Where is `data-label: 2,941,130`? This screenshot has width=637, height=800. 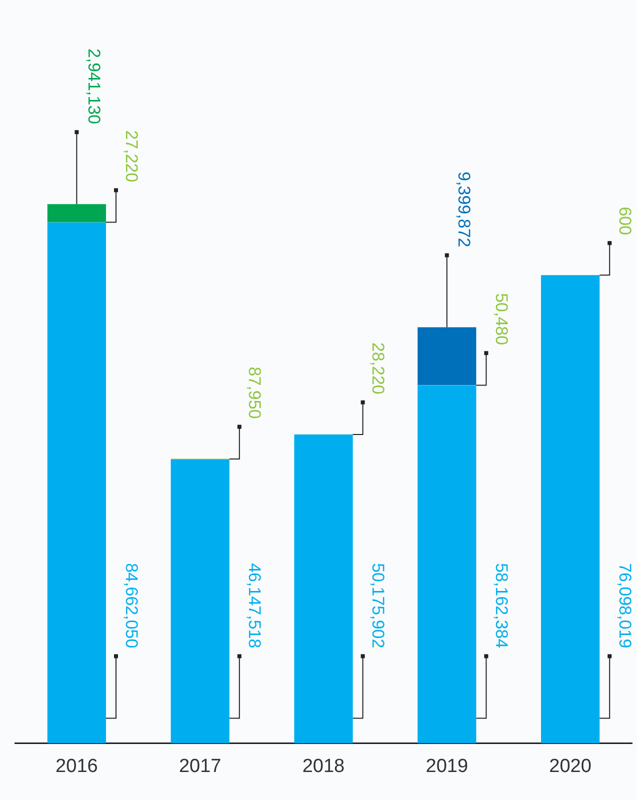 data-label: 2,941,130 is located at coordinates (94, 86).